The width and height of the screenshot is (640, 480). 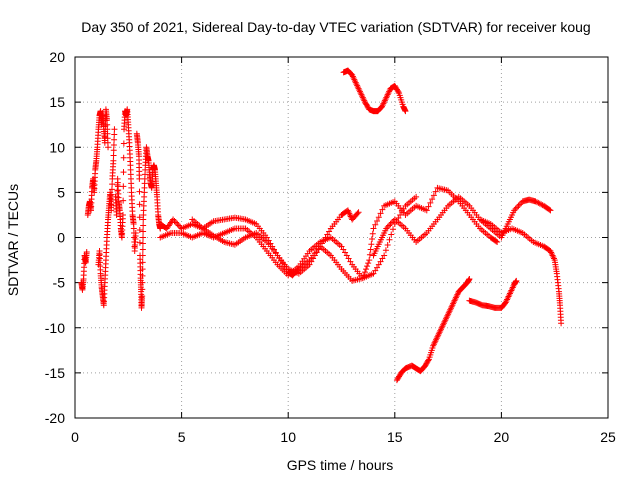 I want to click on x-tick-label: 15, so click(x=395, y=437).